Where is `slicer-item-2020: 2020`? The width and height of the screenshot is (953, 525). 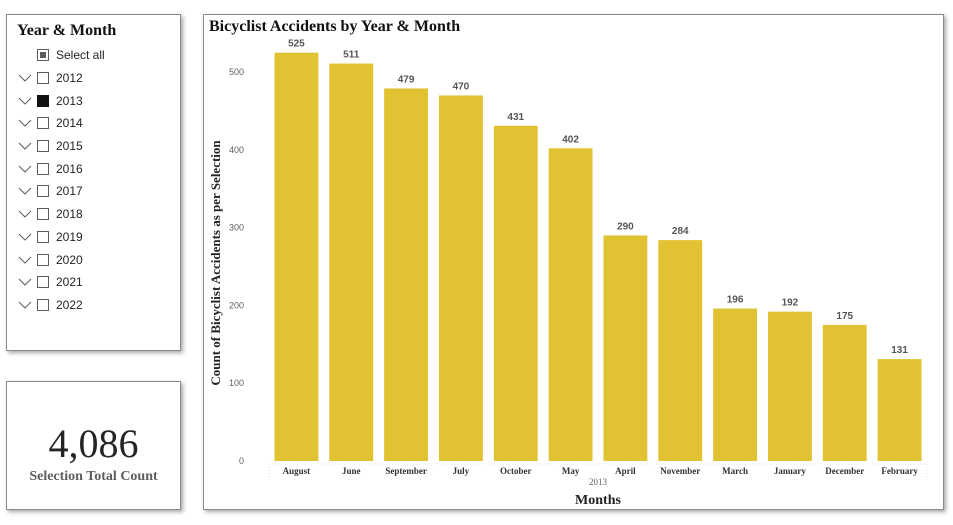 slicer-item-2020: 2020 is located at coordinates (97, 259).